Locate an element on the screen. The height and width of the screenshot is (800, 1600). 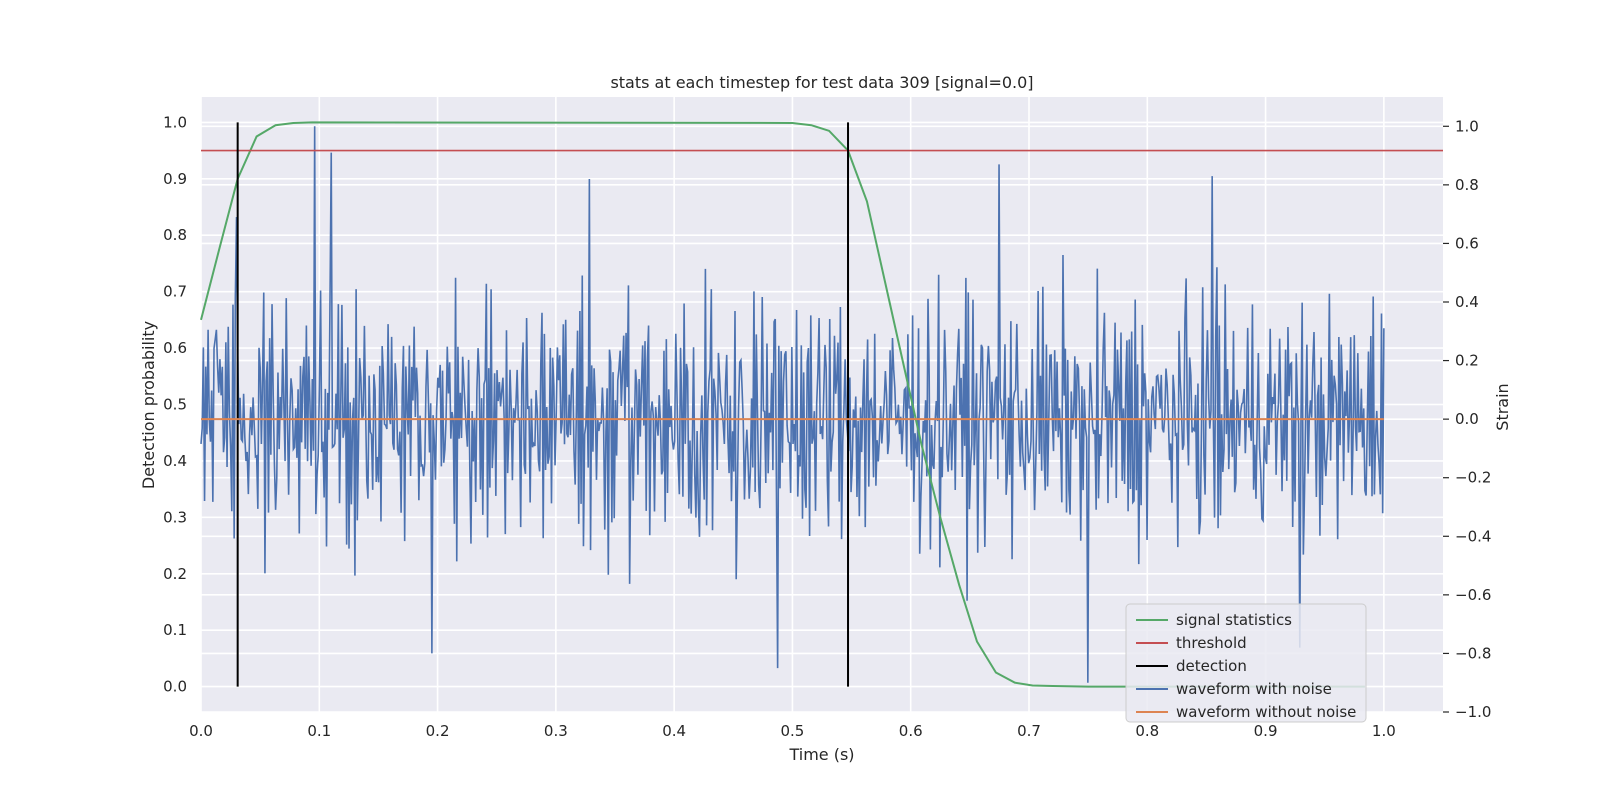
x-tick-label: 0.9 is located at coordinates (1266, 731).